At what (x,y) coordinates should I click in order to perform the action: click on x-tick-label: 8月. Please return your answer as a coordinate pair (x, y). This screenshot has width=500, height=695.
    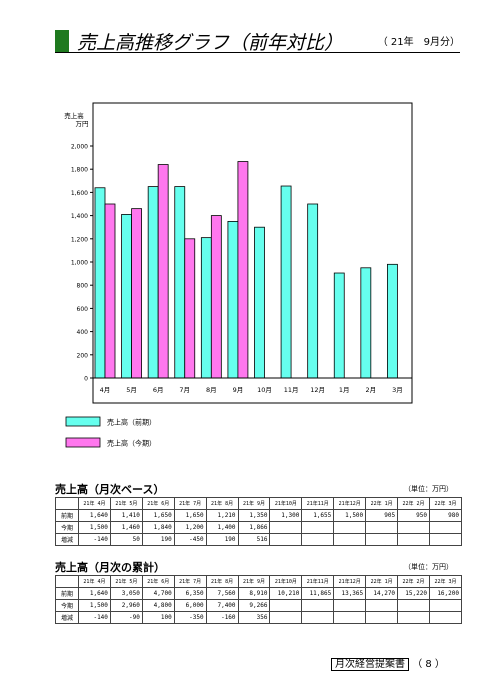
    Looking at the image, I should click on (211, 390).